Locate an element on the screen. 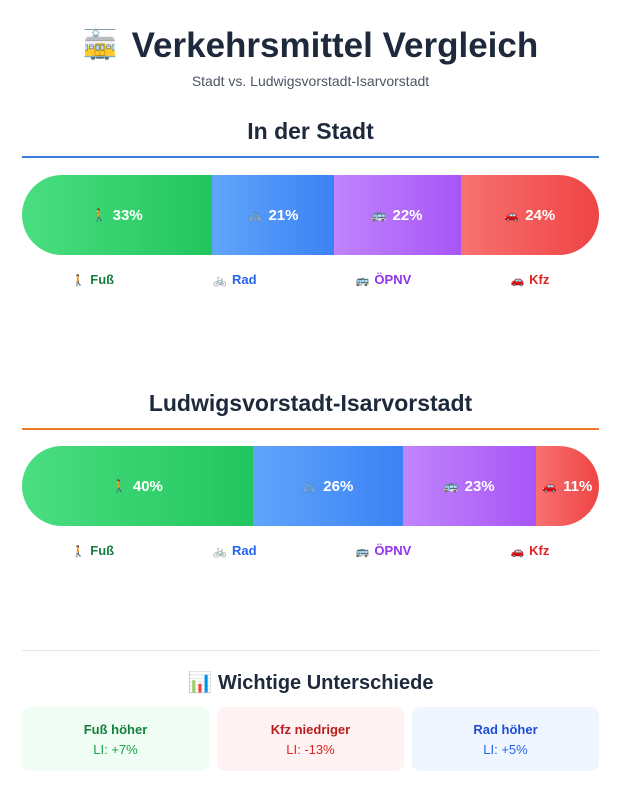 Image resolution: width=621 pixels, height=796 pixels. bar-segment-bike: 🚲 26% is located at coordinates (327, 486).